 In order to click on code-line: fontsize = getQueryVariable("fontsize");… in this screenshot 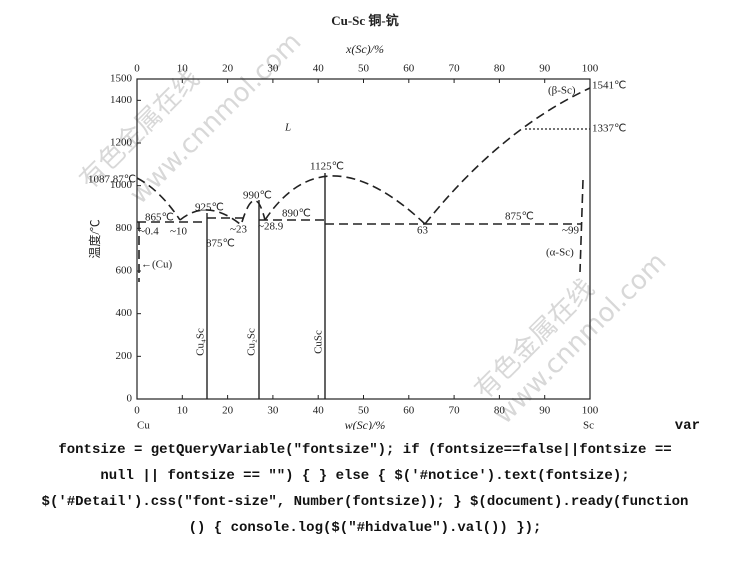, I will do `click(365, 450)`.